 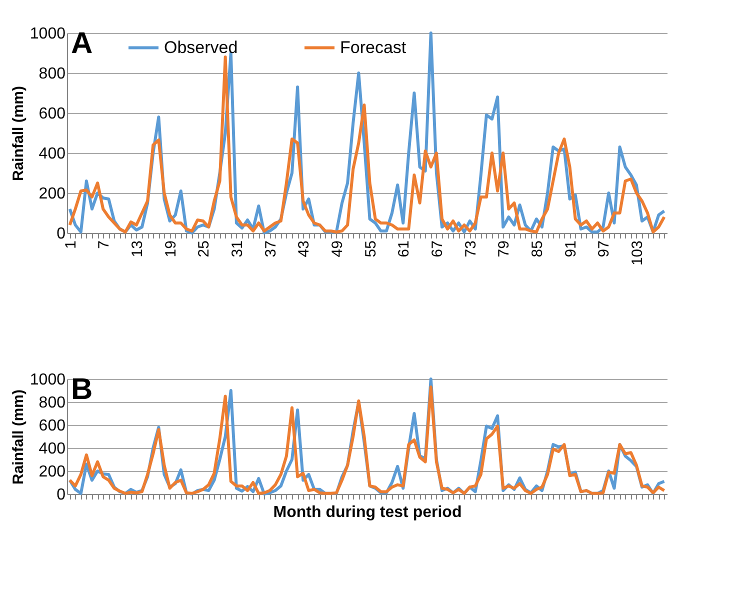 I want to click on x-tick-label: 85, so click(x=537, y=249).